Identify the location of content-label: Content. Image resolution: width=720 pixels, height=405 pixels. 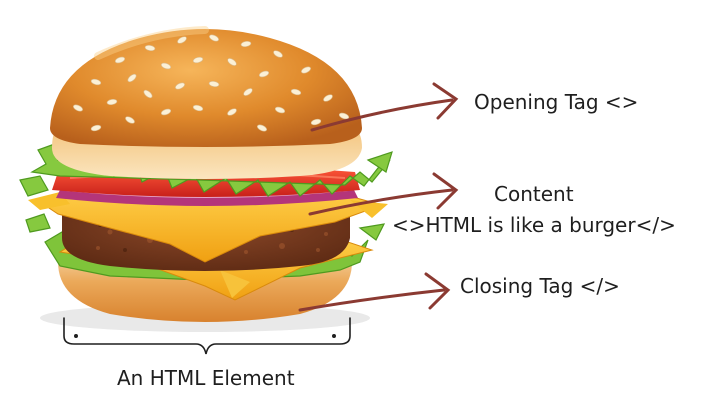
(534, 194).